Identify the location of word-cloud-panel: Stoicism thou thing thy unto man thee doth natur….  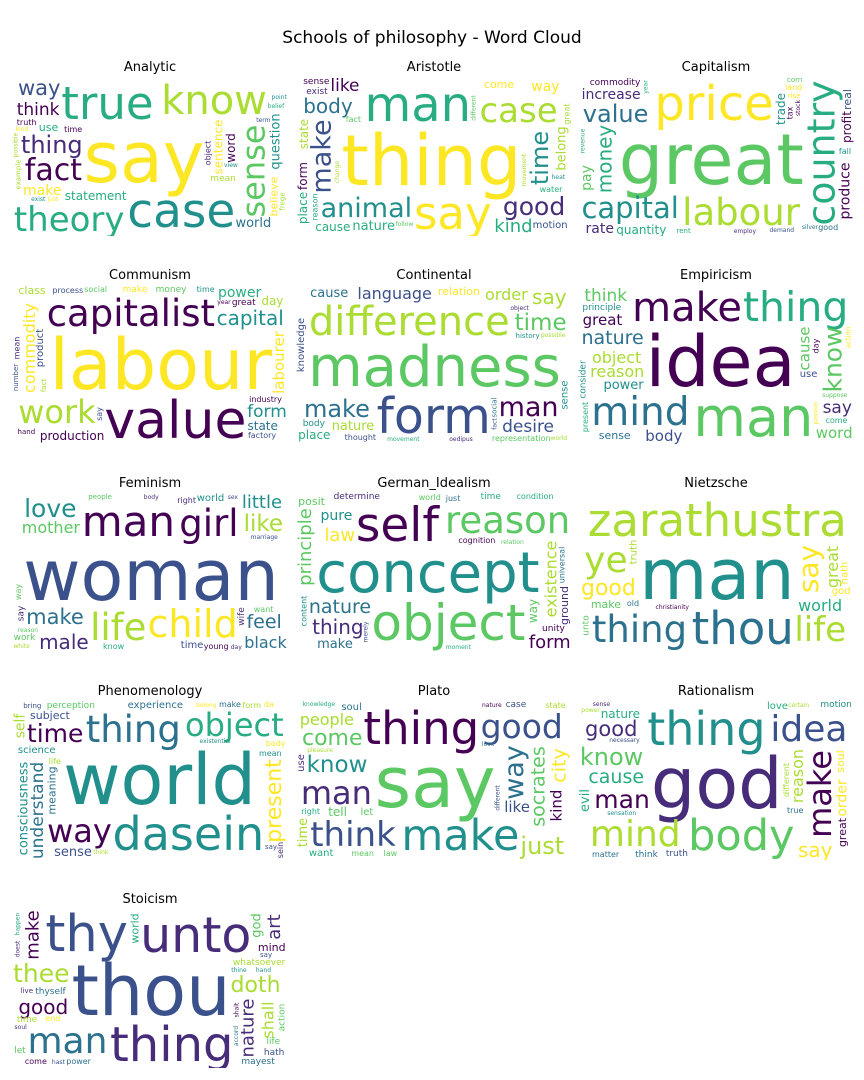
(150, 982).